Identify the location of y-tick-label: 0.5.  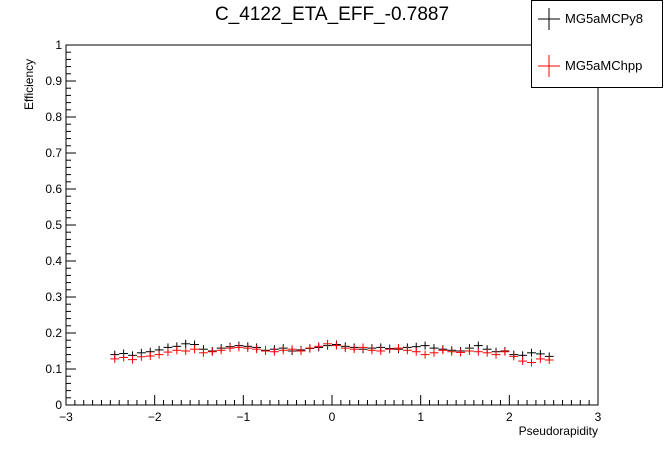
(53, 225).